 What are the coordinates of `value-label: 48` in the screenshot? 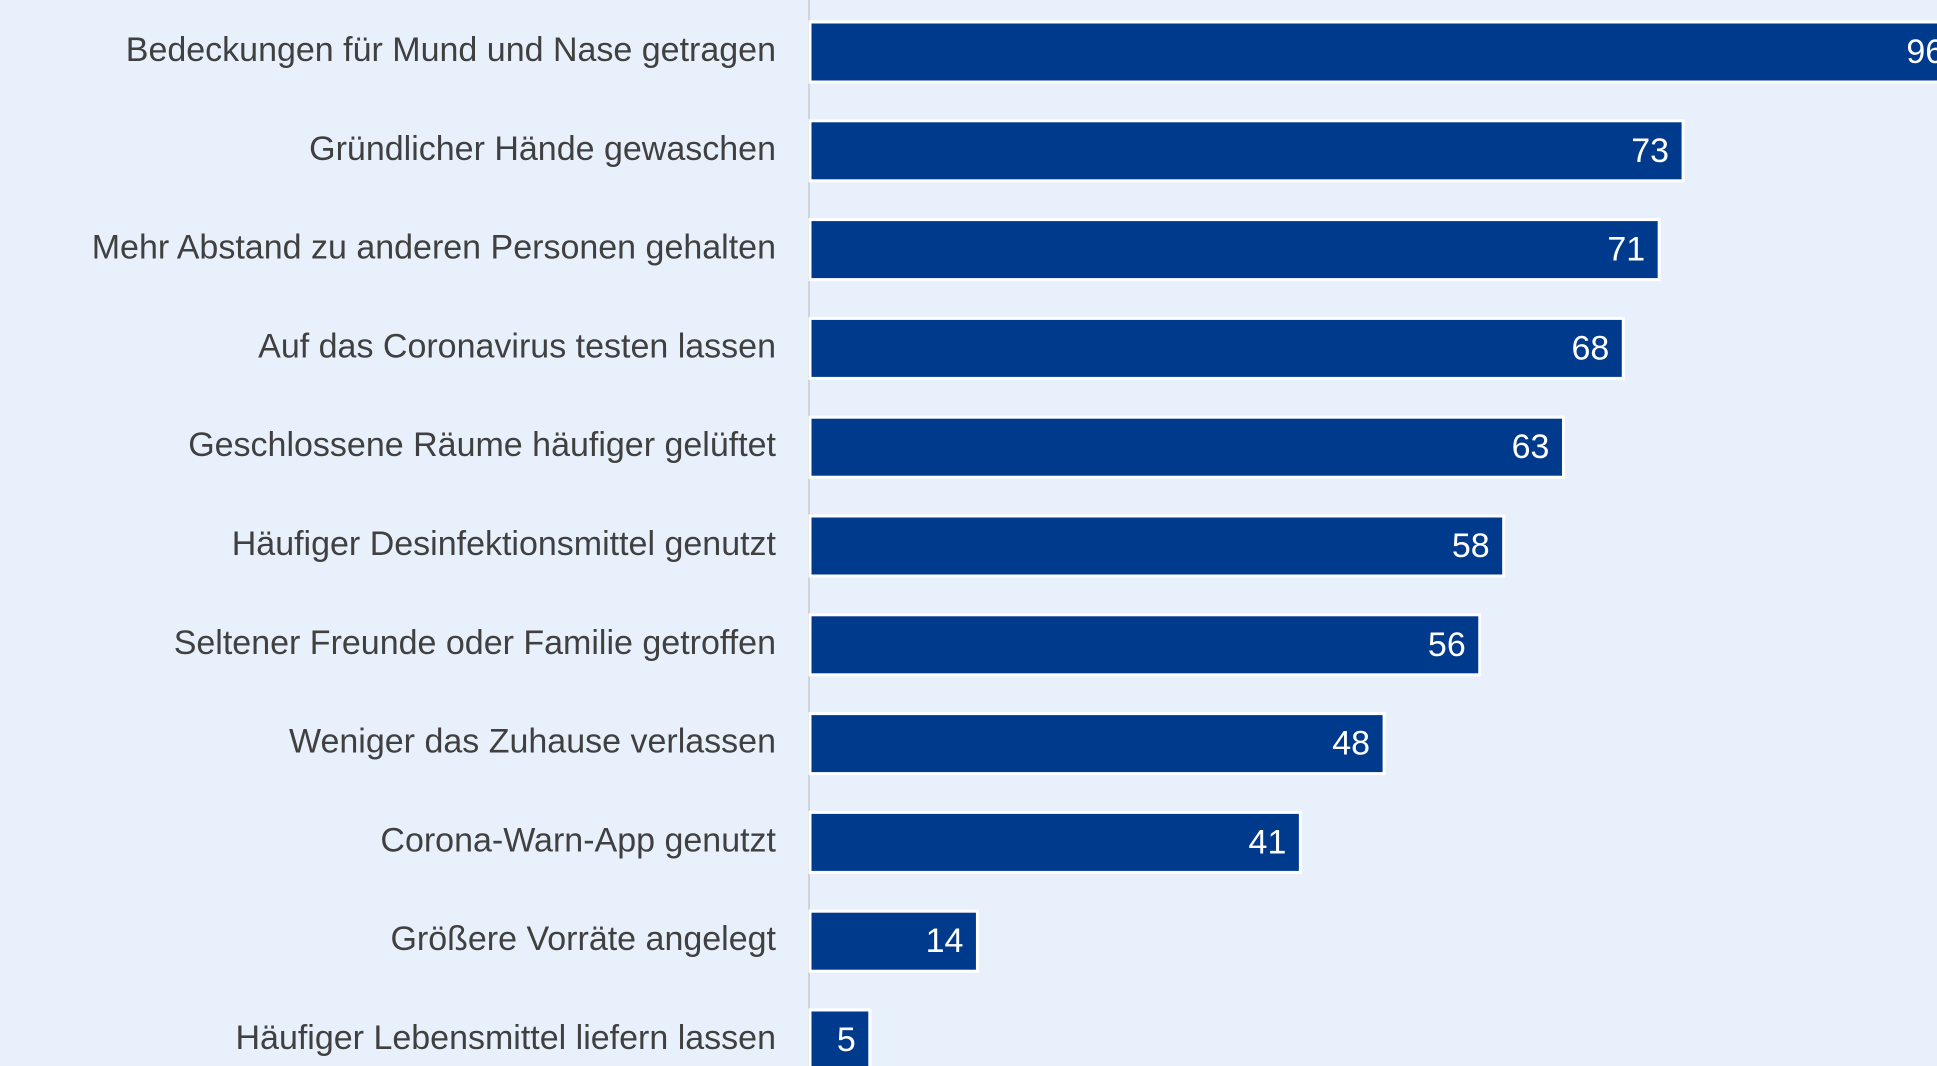 It's located at (1351, 744).